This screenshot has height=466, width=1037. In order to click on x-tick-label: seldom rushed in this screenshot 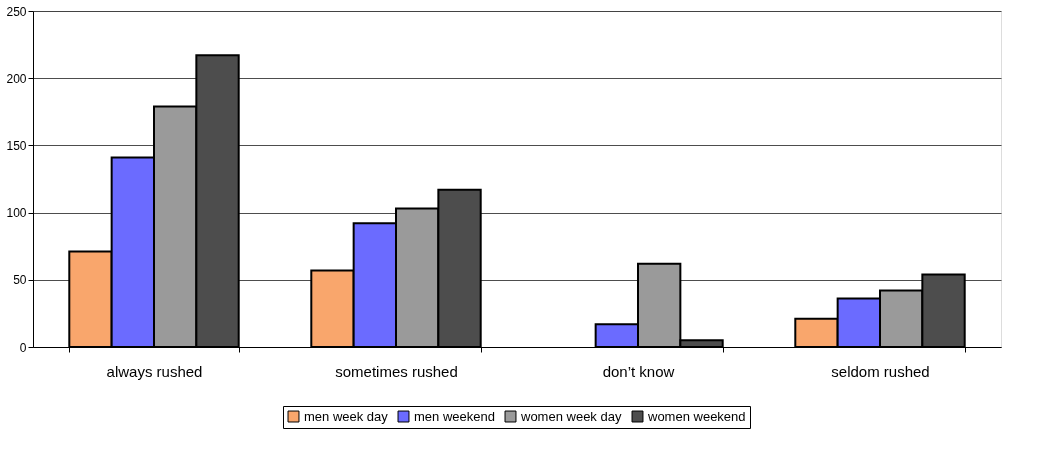, I will do `click(880, 371)`.